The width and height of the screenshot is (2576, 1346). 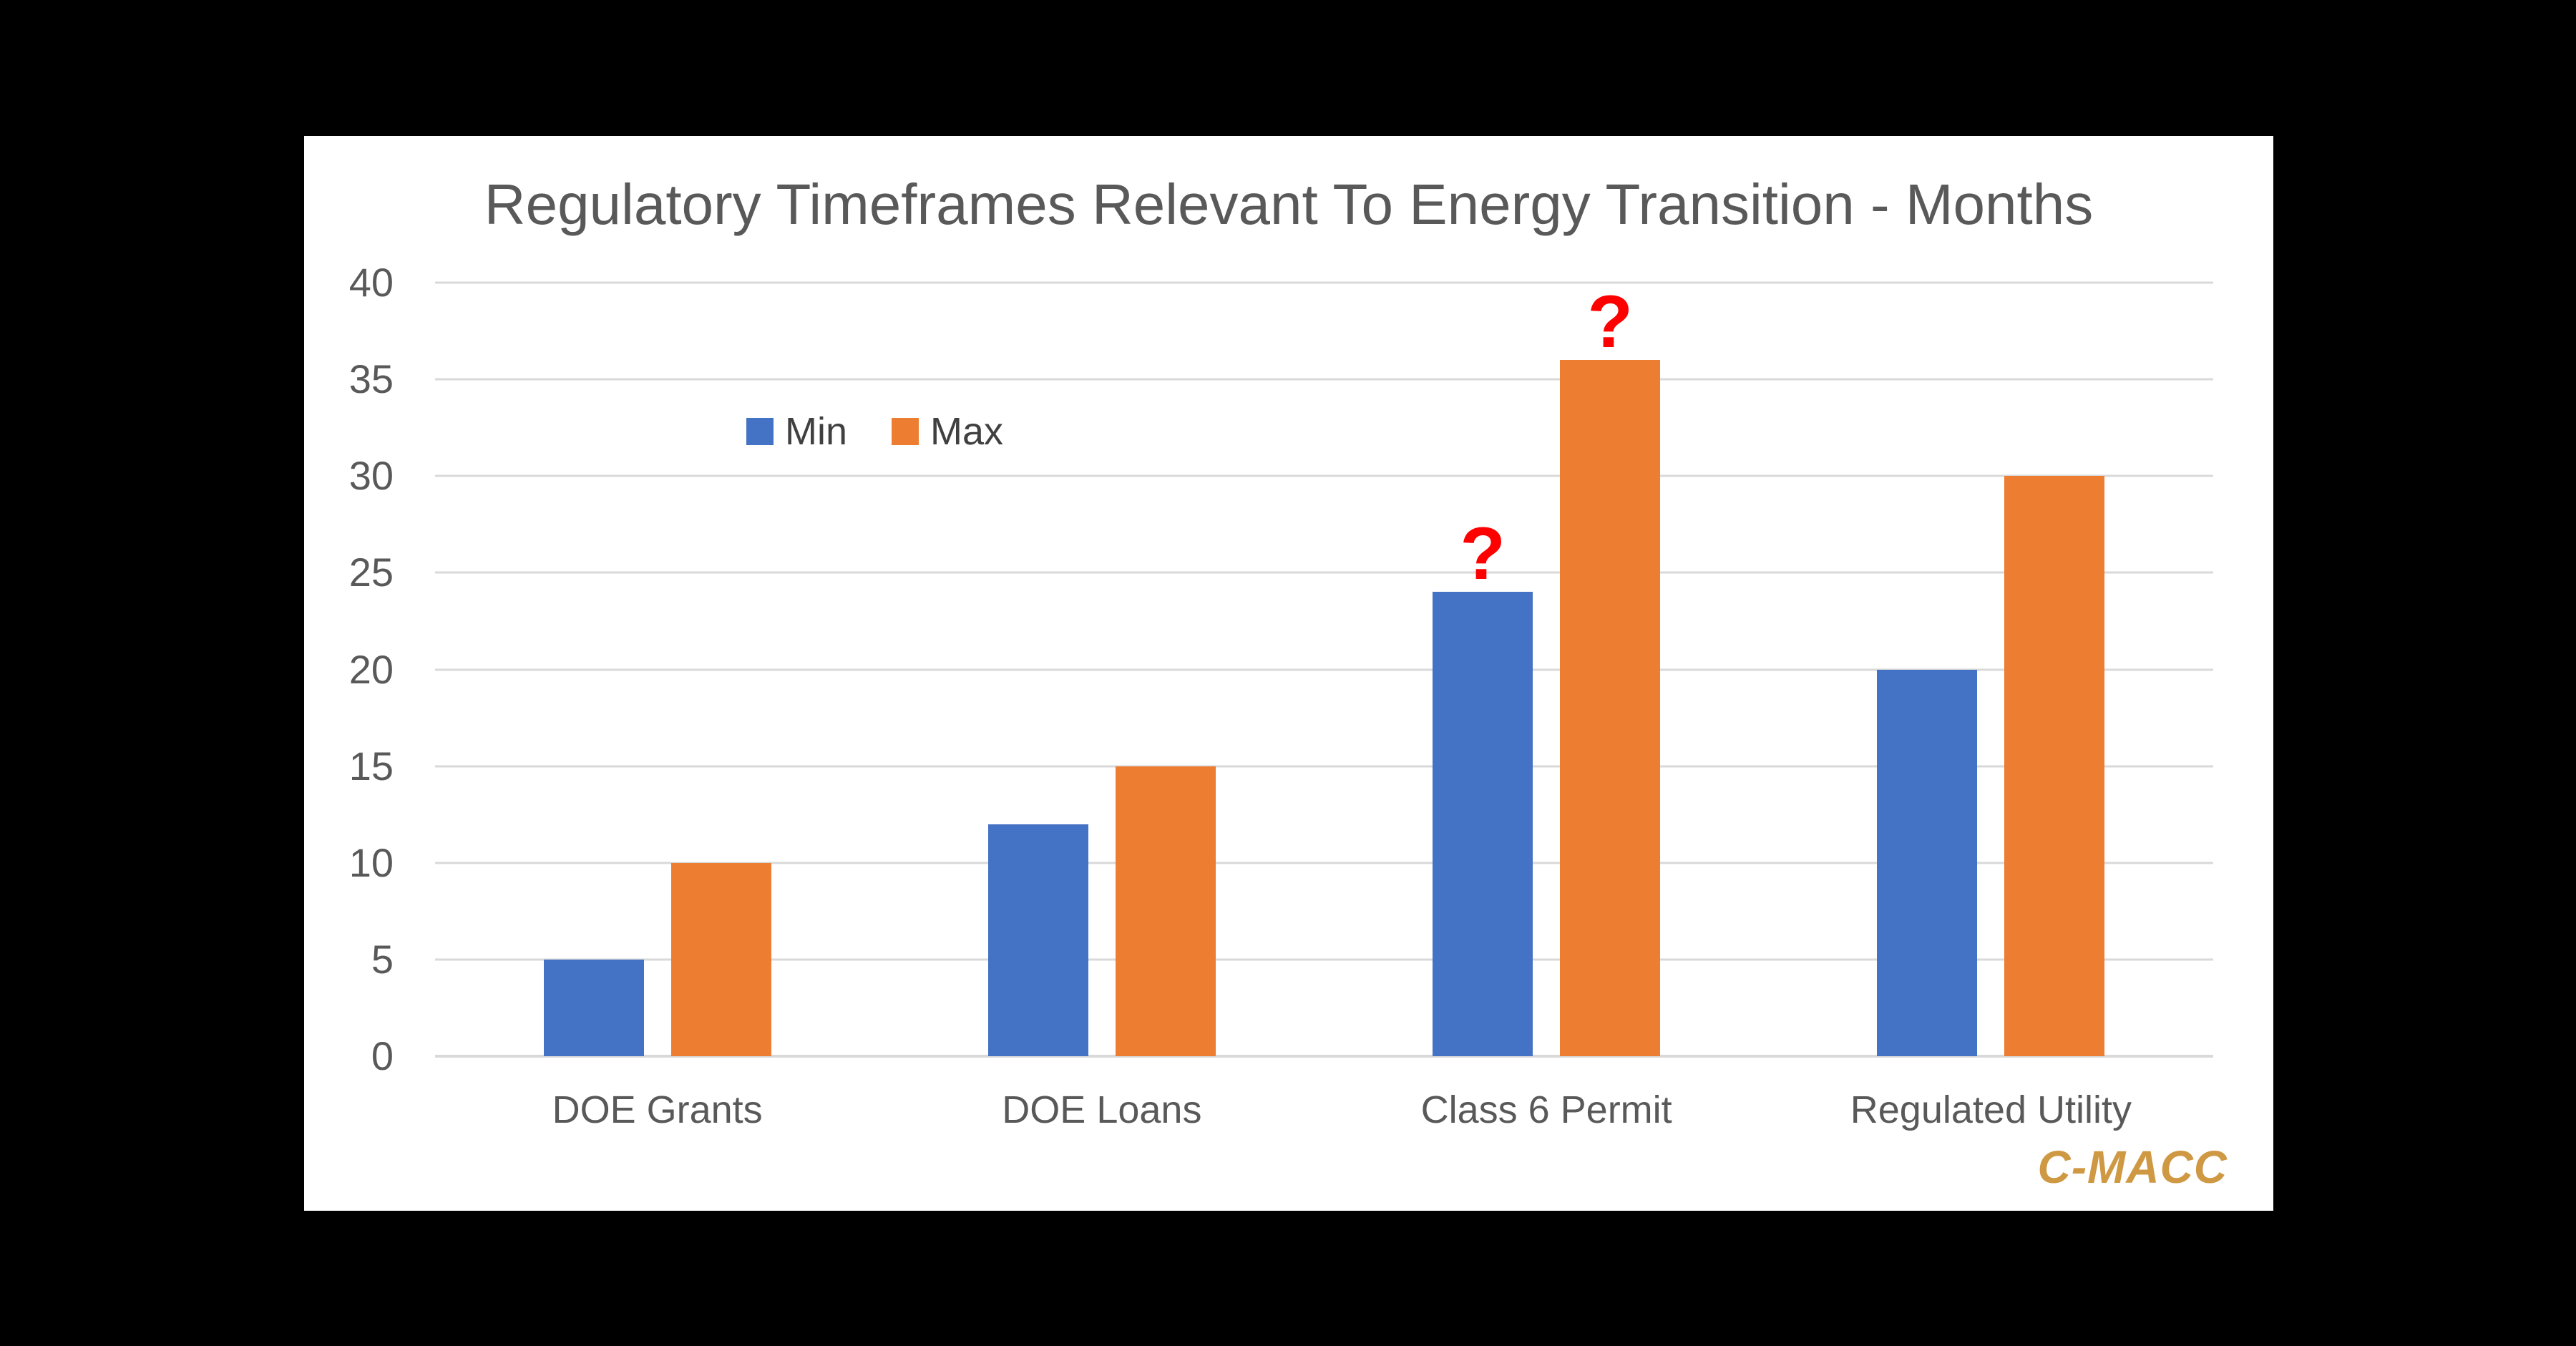 I want to click on bar-max-doe-loans, so click(x=1165, y=911).